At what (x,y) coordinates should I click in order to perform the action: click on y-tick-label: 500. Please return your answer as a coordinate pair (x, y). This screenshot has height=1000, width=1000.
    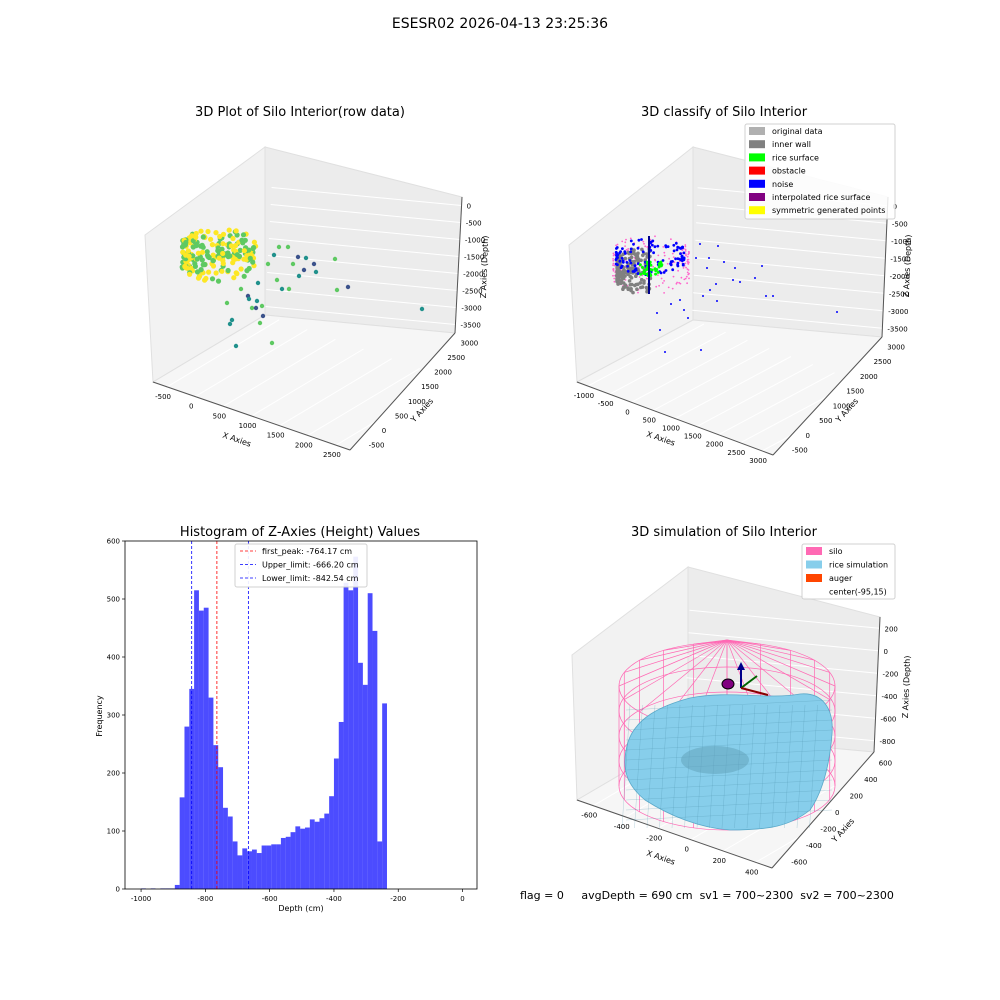
    Looking at the image, I should click on (113, 600).